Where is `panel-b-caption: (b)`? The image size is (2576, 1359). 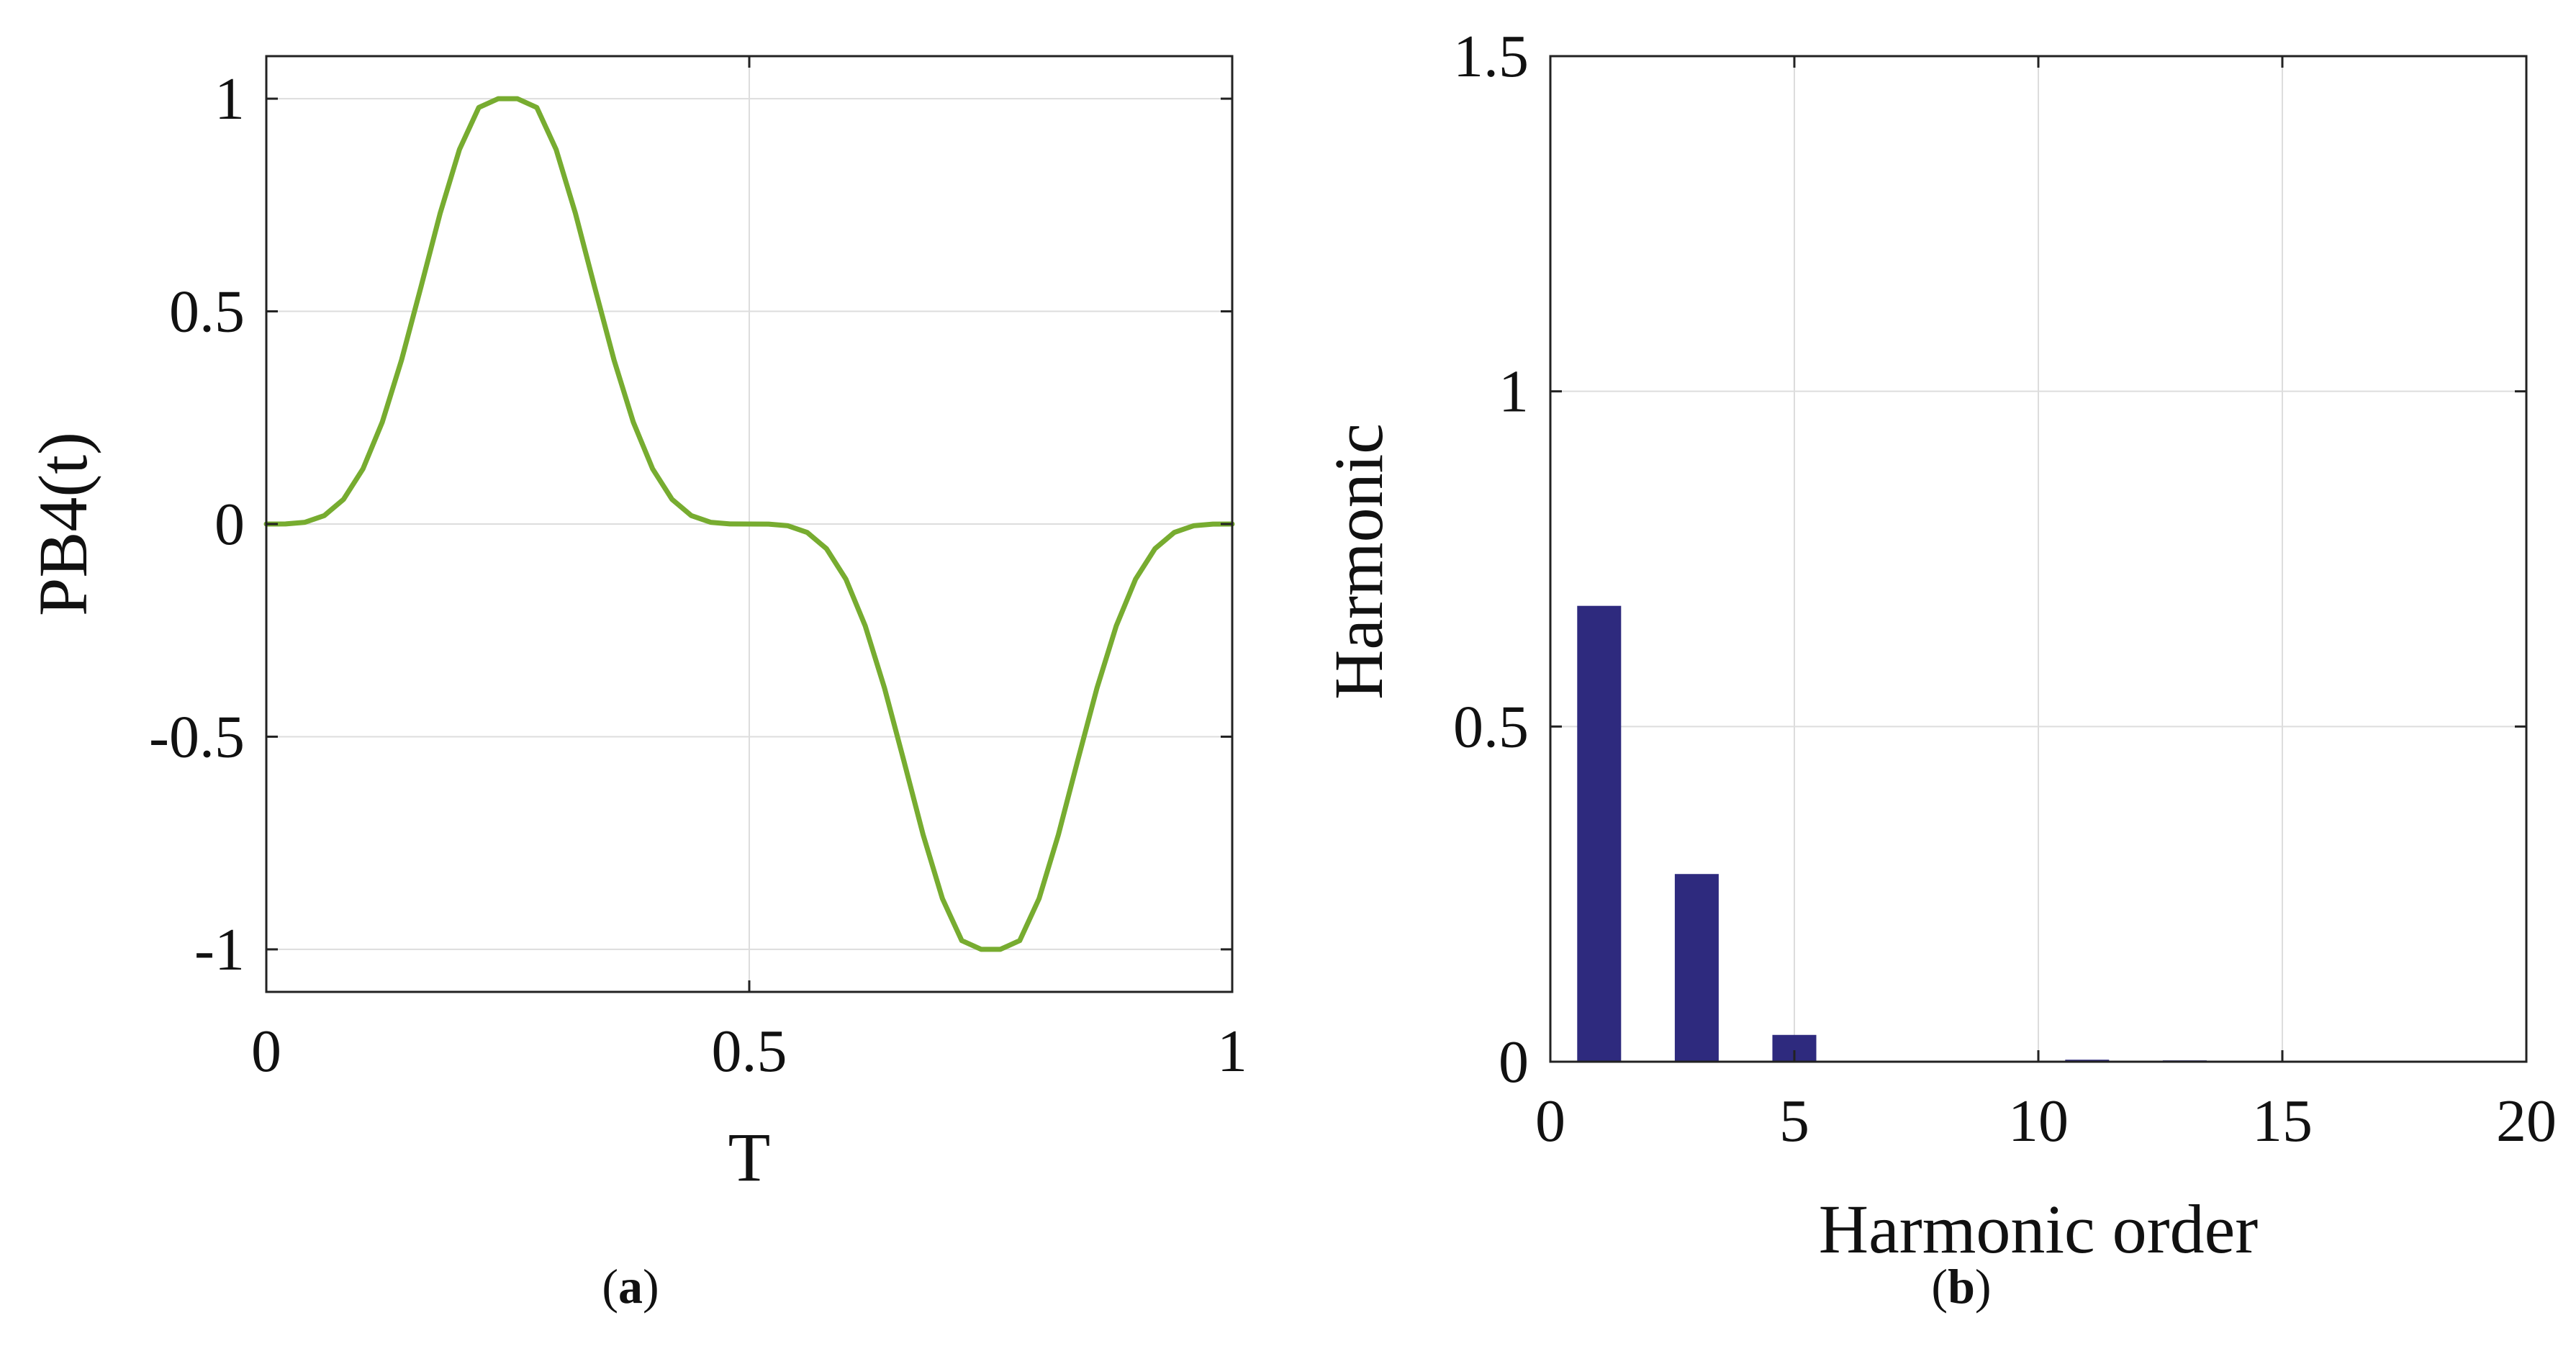
panel-b-caption: (b) is located at coordinates (1961, 1286).